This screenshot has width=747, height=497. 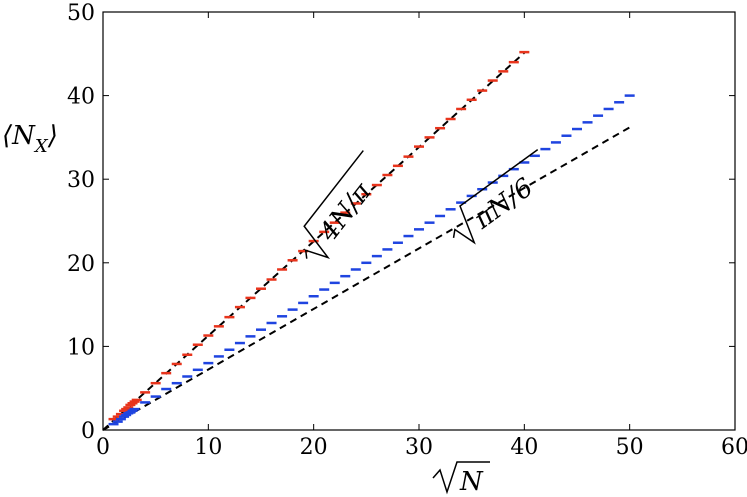 What do you see at coordinates (81, 347) in the screenshot?
I see `y-tick-label: 10` at bounding box center [81, 347].